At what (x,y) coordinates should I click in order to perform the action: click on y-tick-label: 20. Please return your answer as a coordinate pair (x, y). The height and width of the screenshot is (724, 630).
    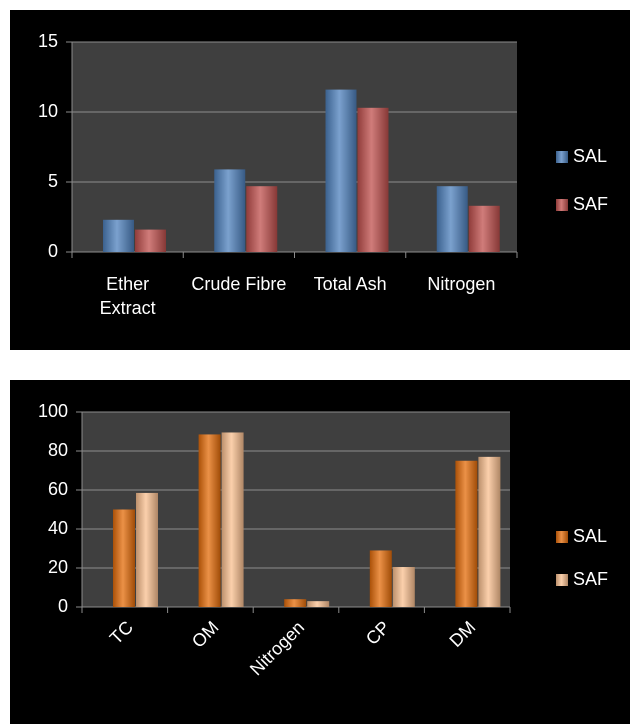
    Looking at the image, I should click on (58, 567).